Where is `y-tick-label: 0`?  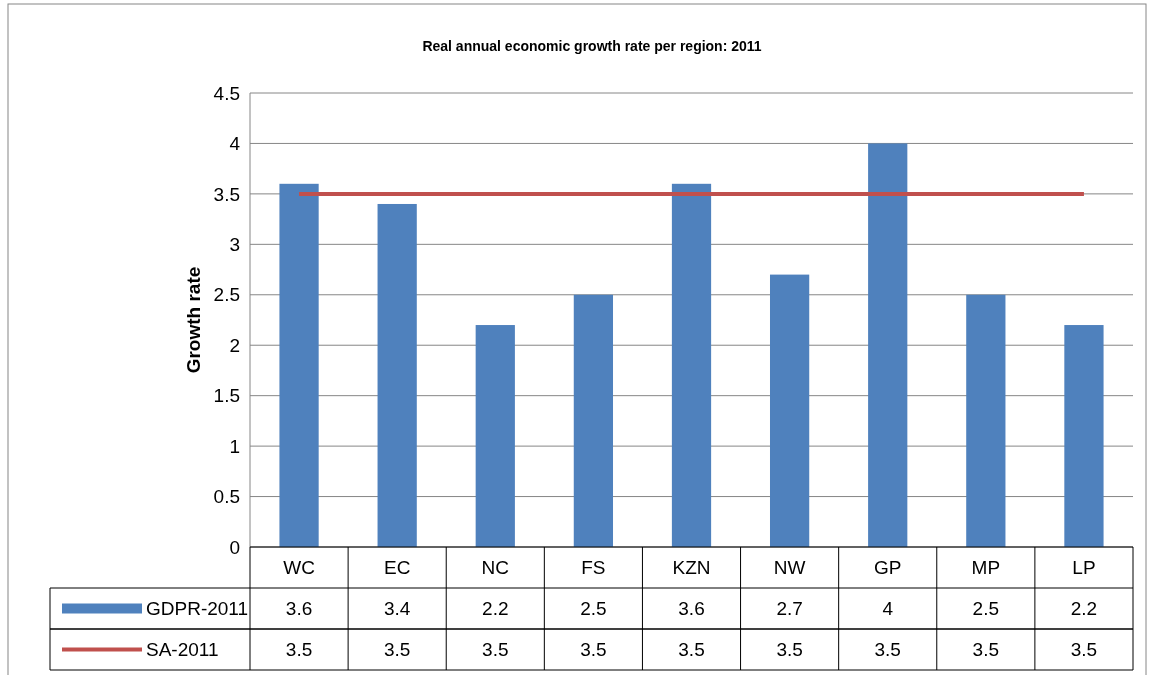
y-tick-label: 0 is located at coordinates (234, 547).